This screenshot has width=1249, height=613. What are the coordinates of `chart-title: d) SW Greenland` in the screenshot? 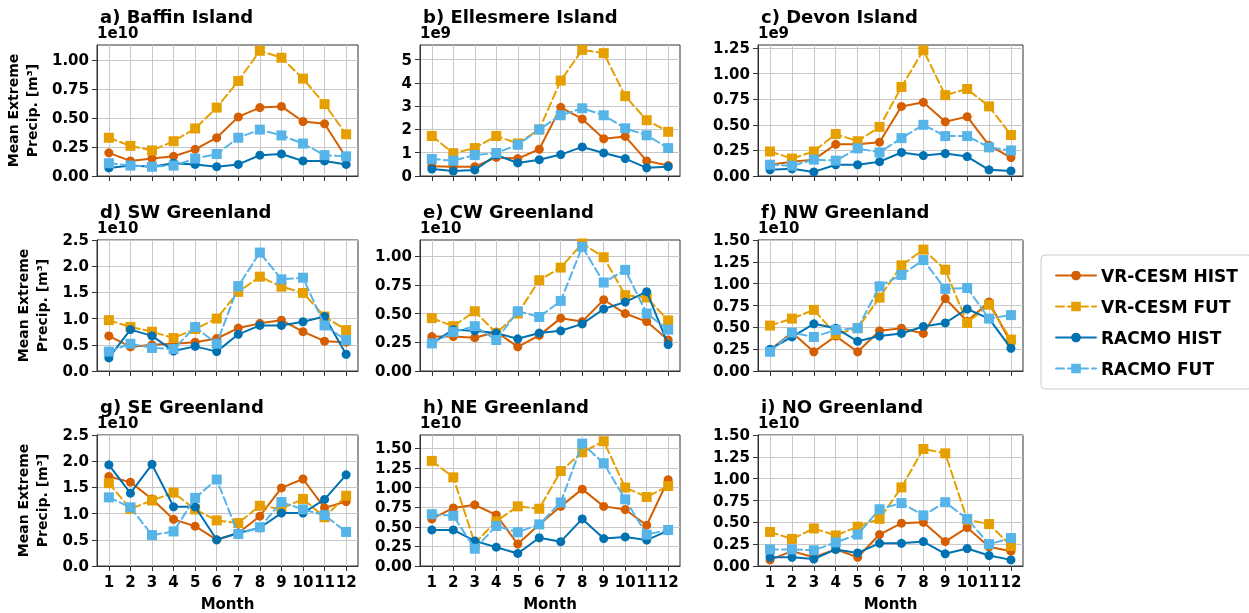 It's located at (186, 211).